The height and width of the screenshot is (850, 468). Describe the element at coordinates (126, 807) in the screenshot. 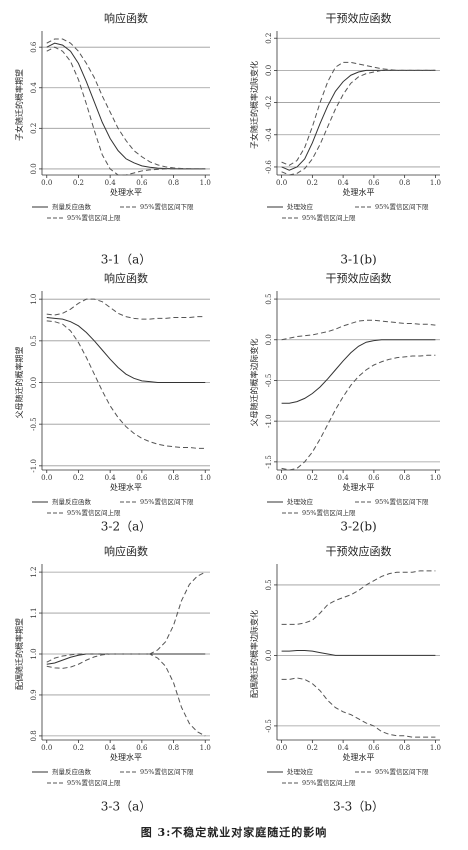

I see `panel-caption: 3-3（a）` at that location.